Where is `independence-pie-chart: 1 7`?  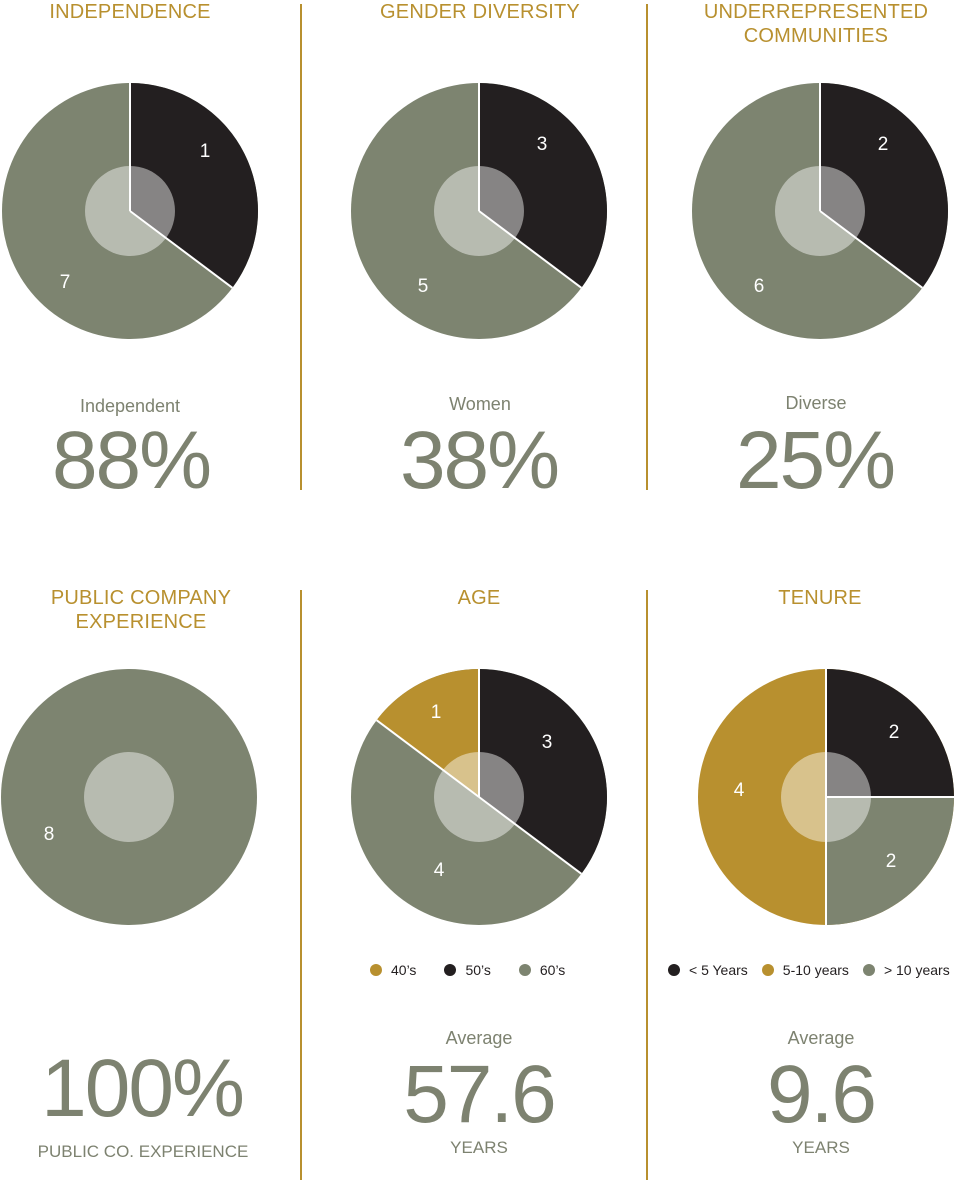
independence-pie-chart: 1 7 is located at coordinates (130, 211).